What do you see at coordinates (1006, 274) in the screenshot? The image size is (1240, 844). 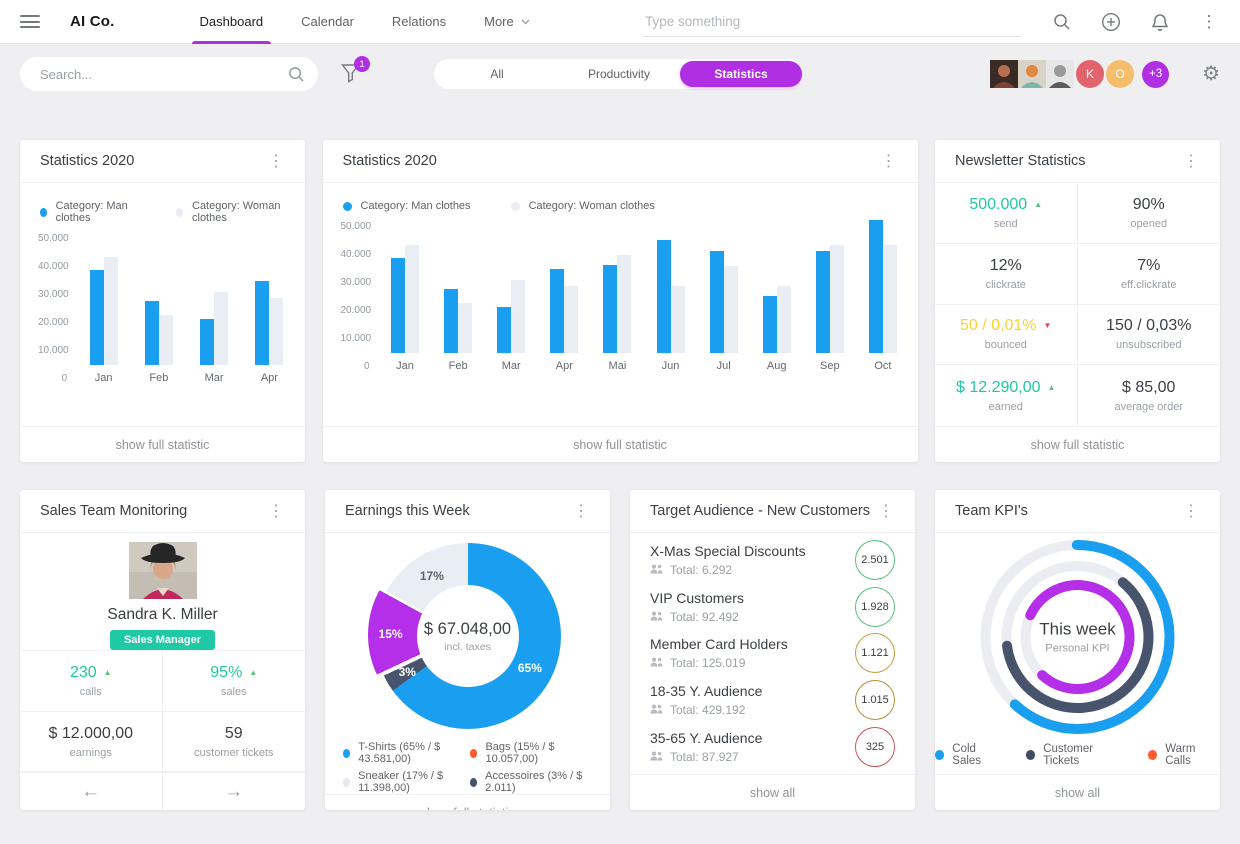 I see `stat-cell-clickrate: 12% clickrate` at bounding box center [1006, 274].